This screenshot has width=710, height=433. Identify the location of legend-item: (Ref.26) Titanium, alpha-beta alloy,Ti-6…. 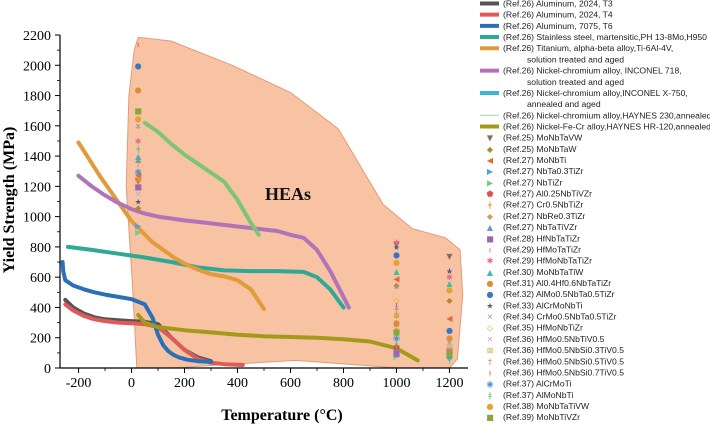
(576, 53).